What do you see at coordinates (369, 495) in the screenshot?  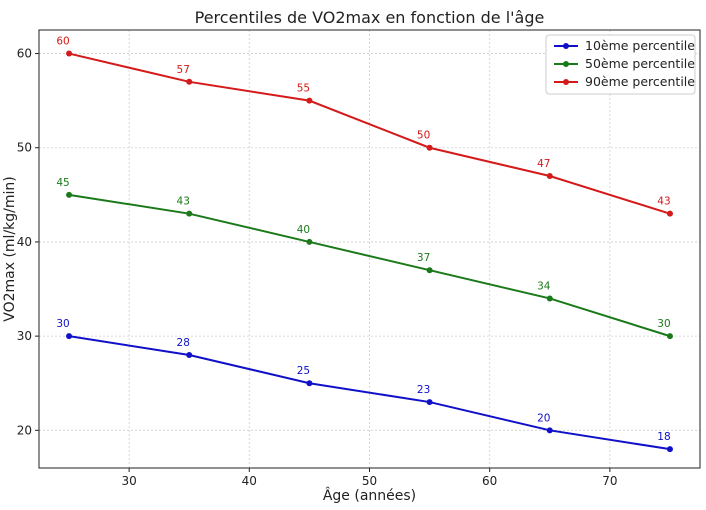 I see `x-axis-title: Âge (années)` at bounding box center [369, 495].